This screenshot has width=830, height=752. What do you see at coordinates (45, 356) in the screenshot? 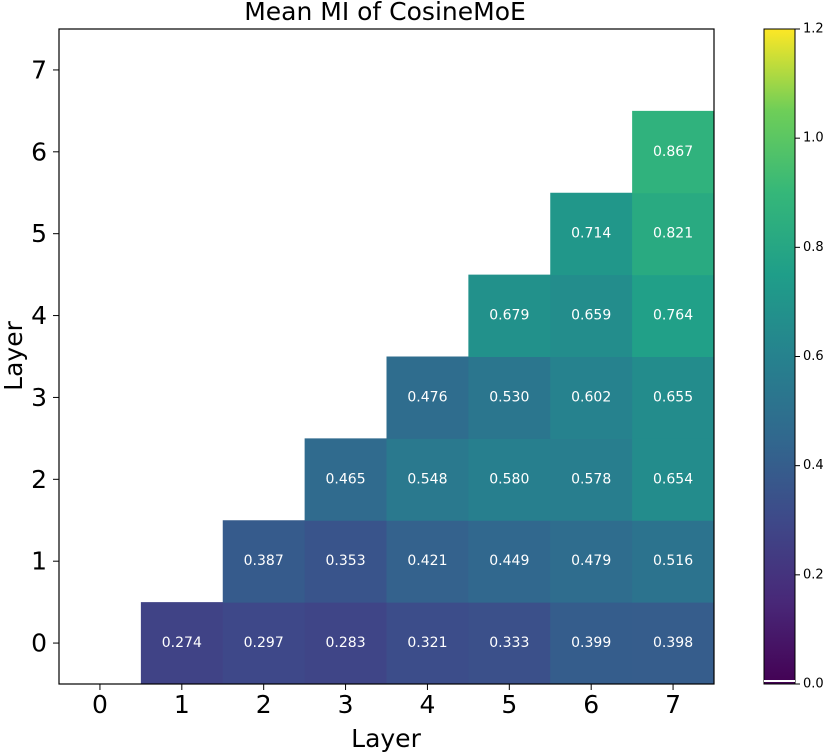
I see `y-axis: 0 1 2 3 4 5 6 7` at bounding box center [45, 356].